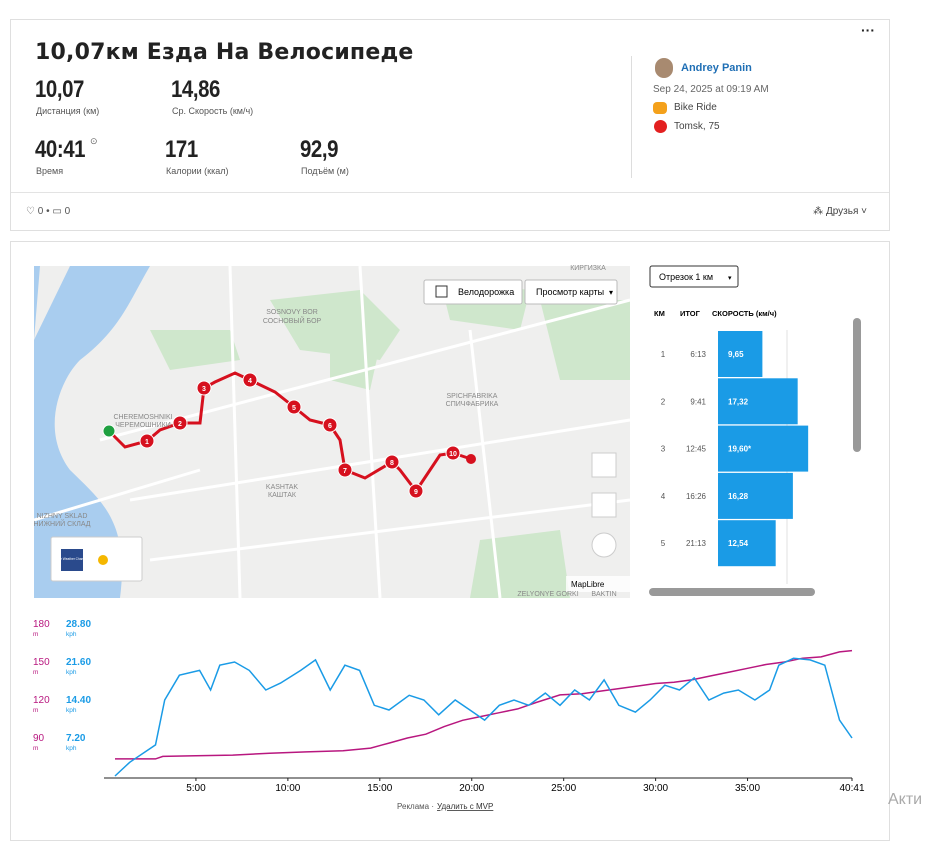 This screenshot has width=926, height=841. I want to click on split-selector, so click(694, 276).